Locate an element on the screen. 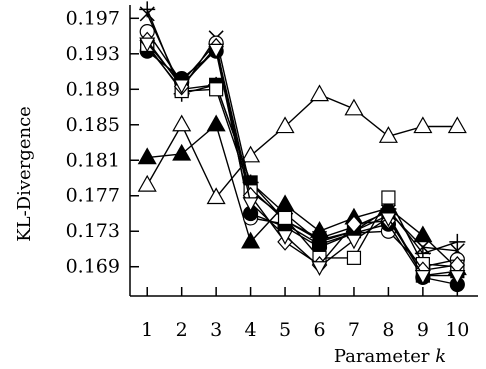  y-tick-label: 0.177 is located at coordinates (93, 196).